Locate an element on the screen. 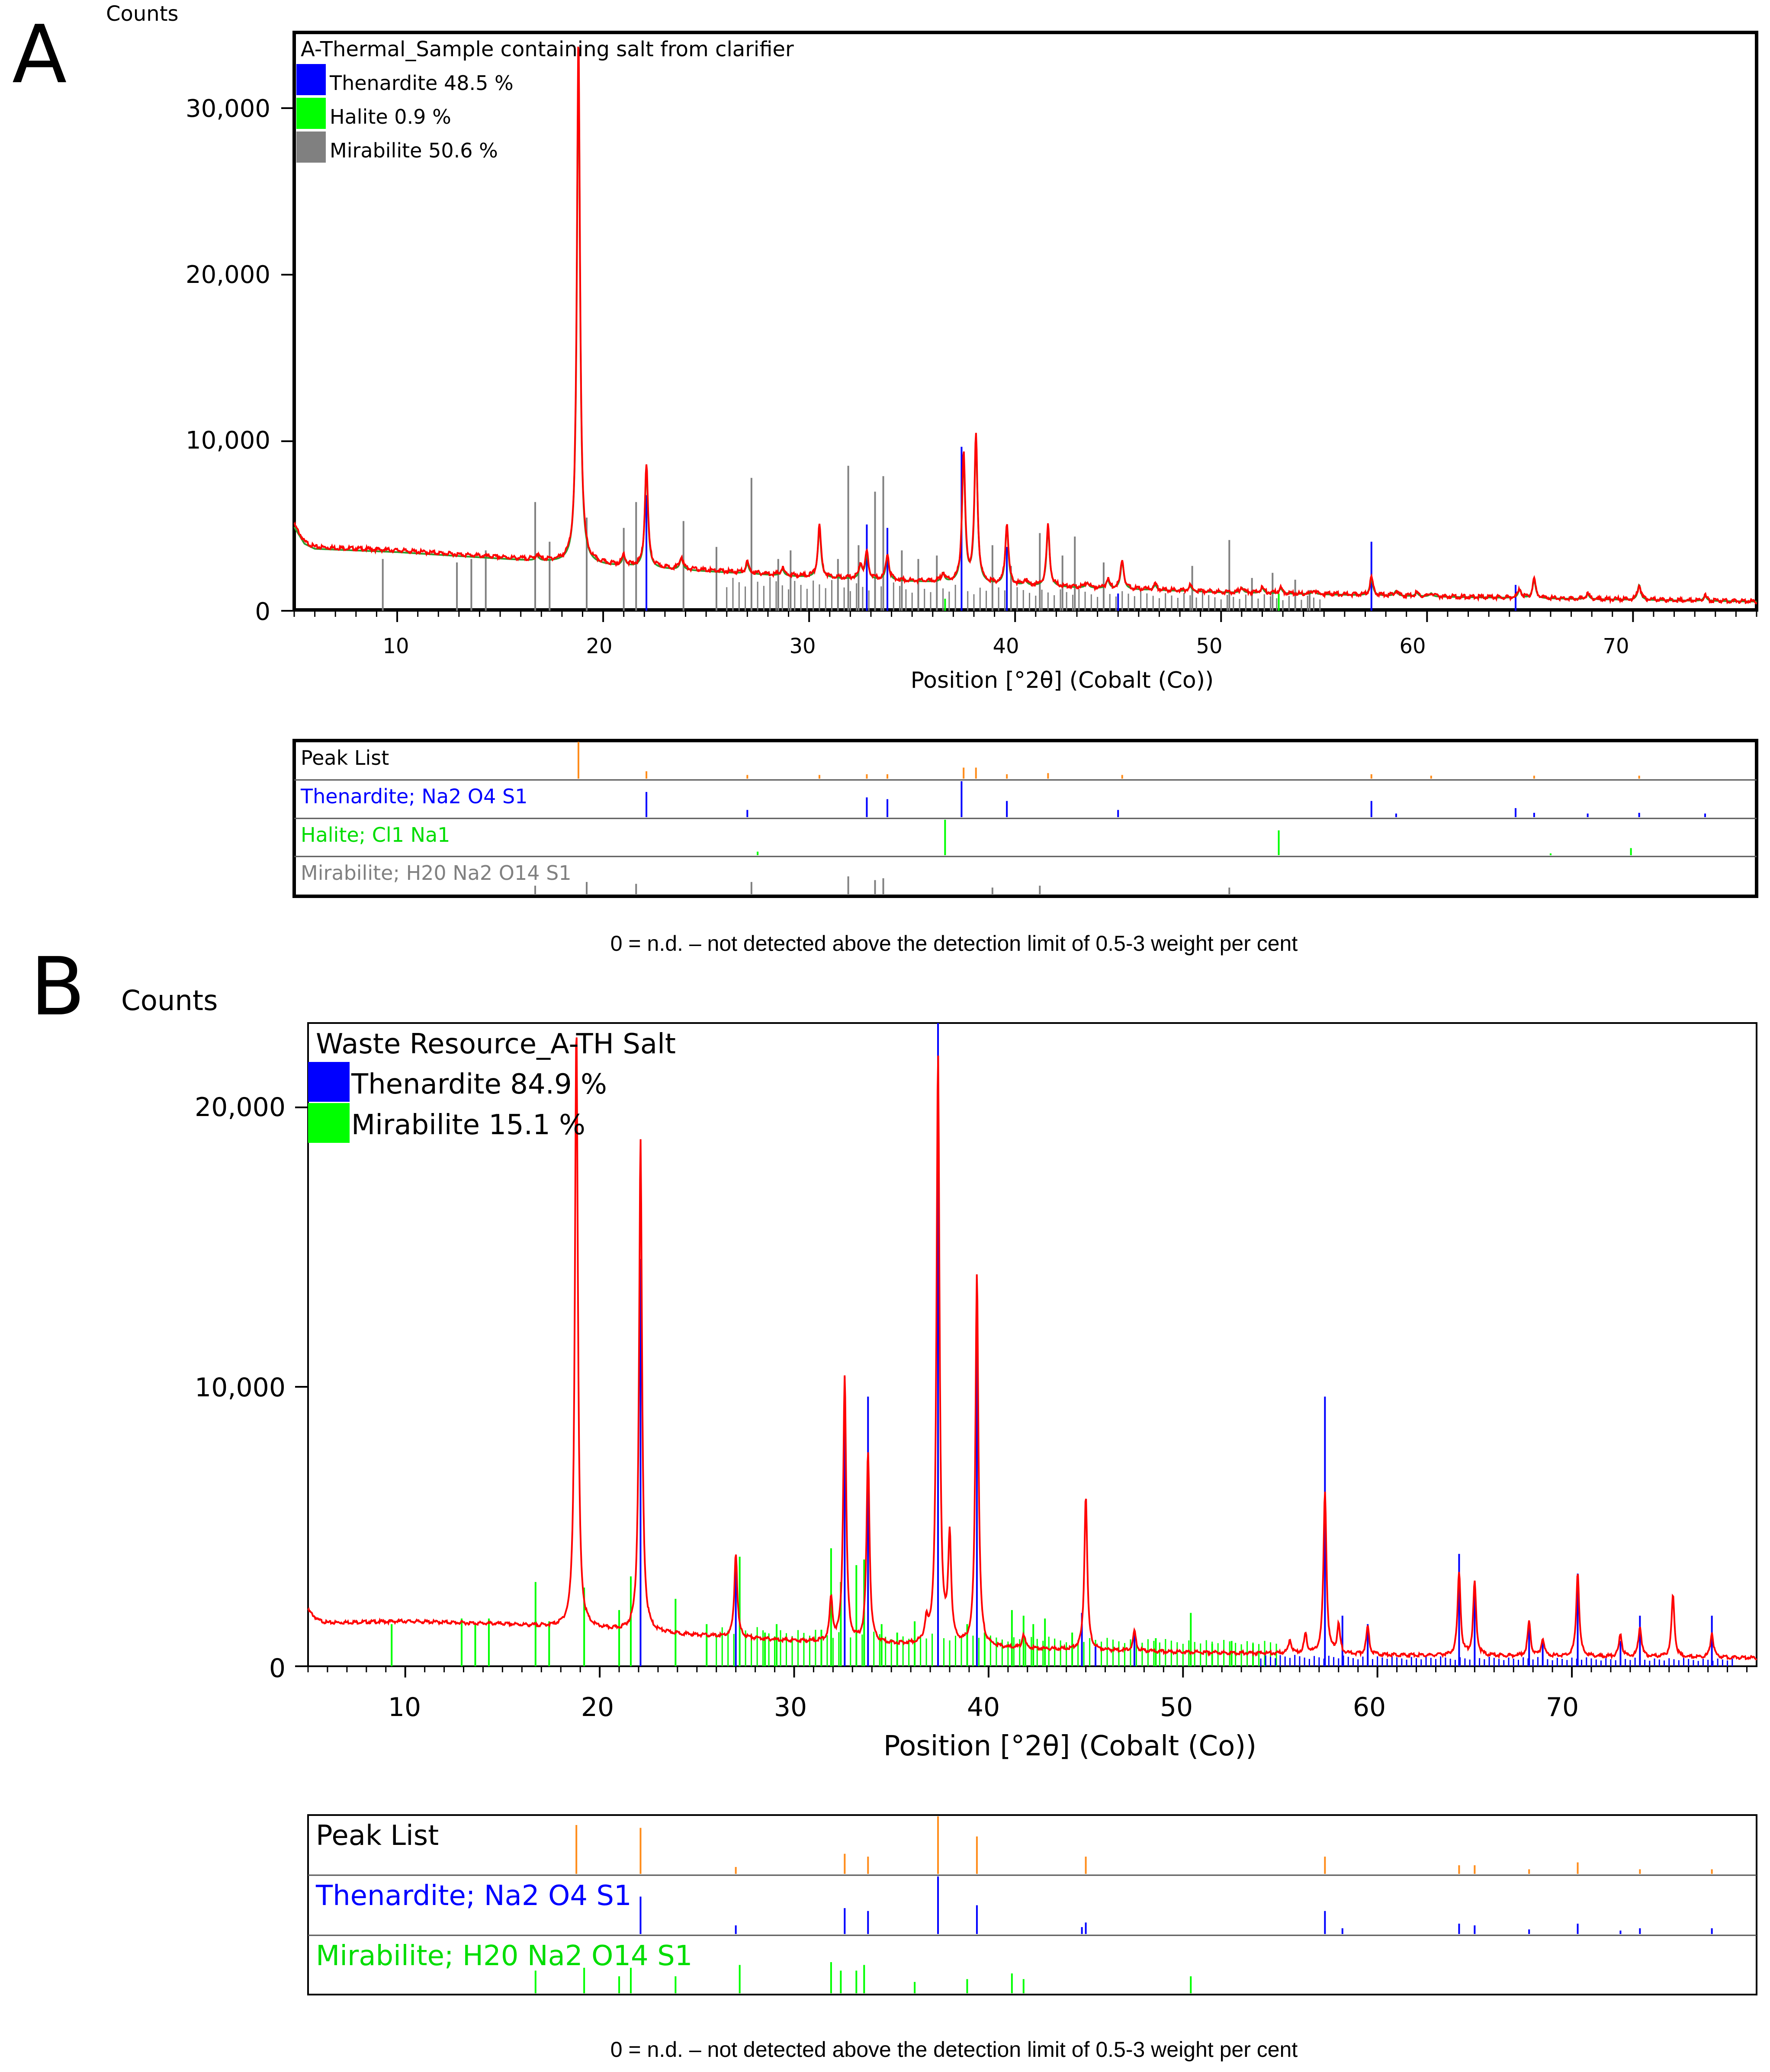 The height and width of the screenshot is (2072, 1770). panel-a-xticks: 10 20 30 40 50 60 70 is located at coordinates (1025, 634).